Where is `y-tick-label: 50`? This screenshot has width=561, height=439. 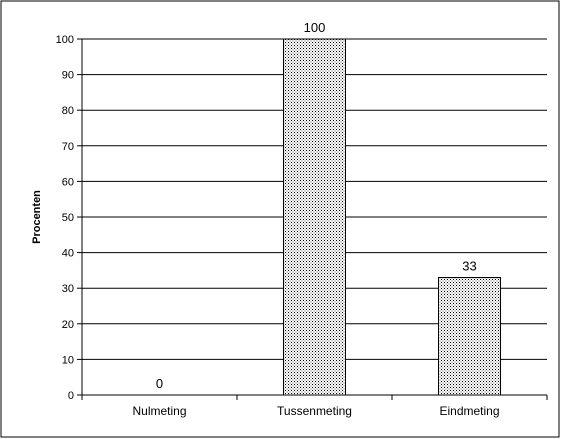 y-tick-label: 50 is located at coordinates (68, 218).